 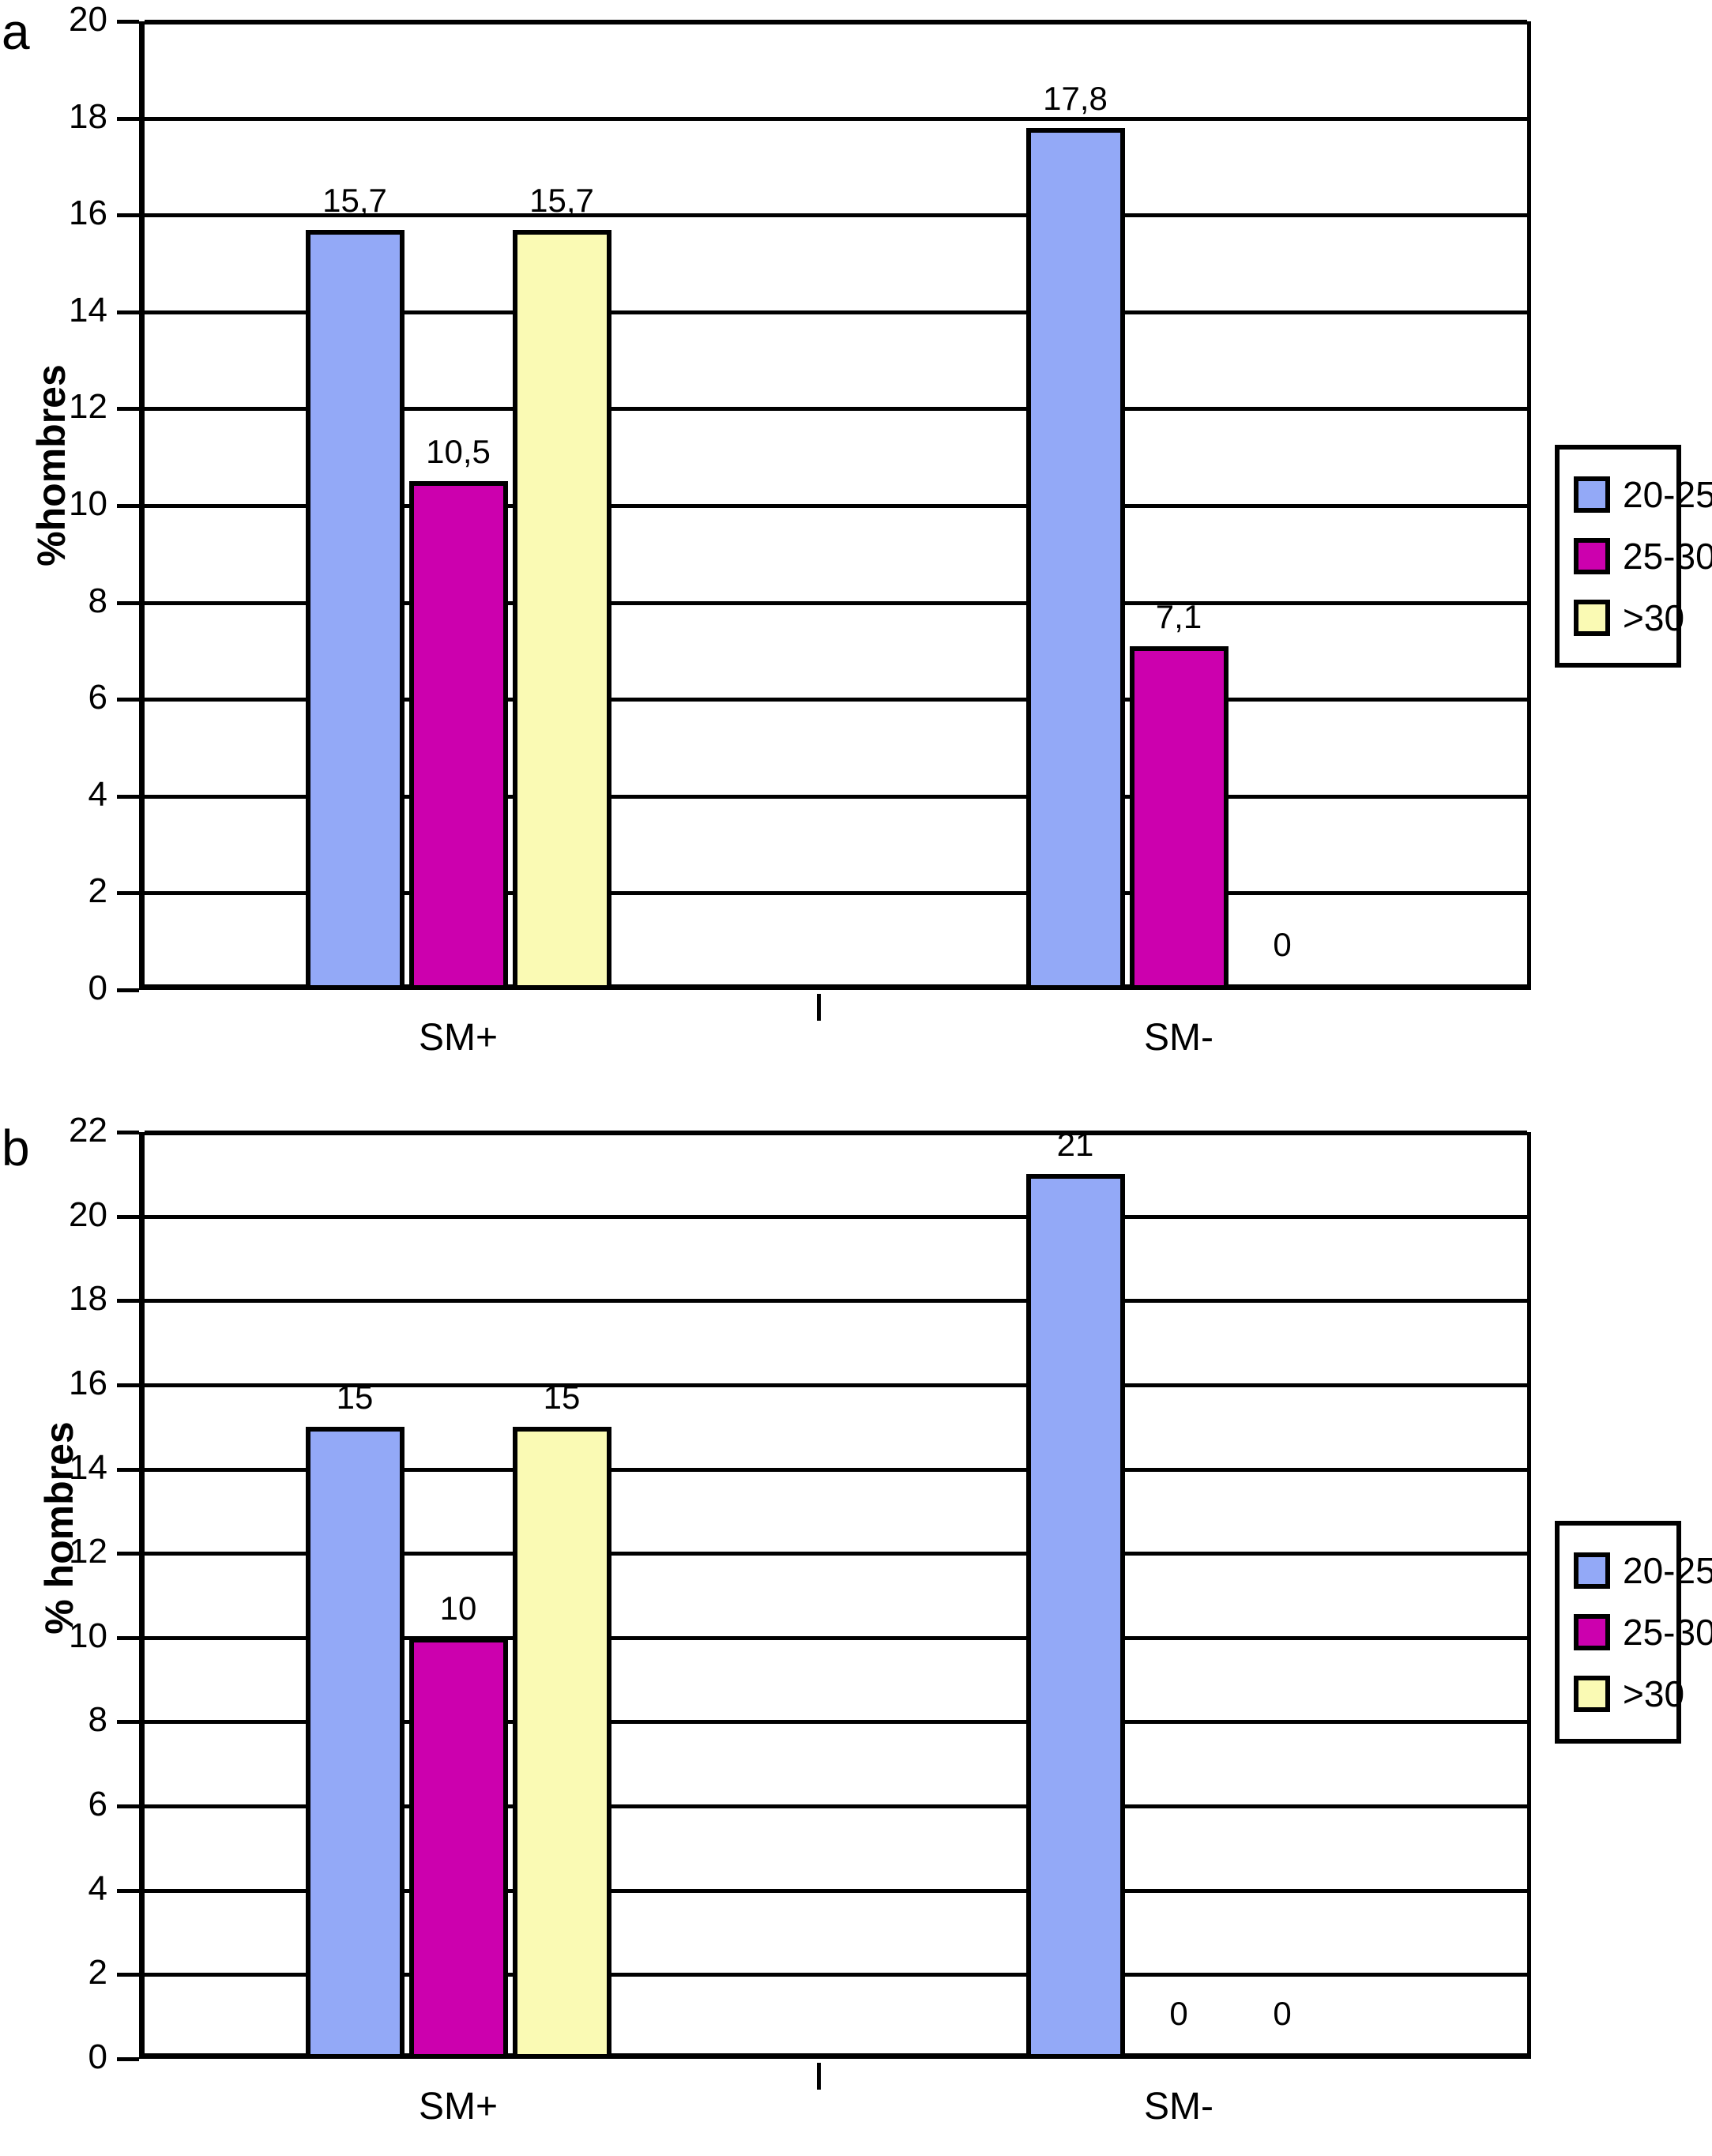 What do you see at coordinates (354, 200) in the screenshot?
I see `bar-value-label: 15,7` at bounding box center [354, 200].